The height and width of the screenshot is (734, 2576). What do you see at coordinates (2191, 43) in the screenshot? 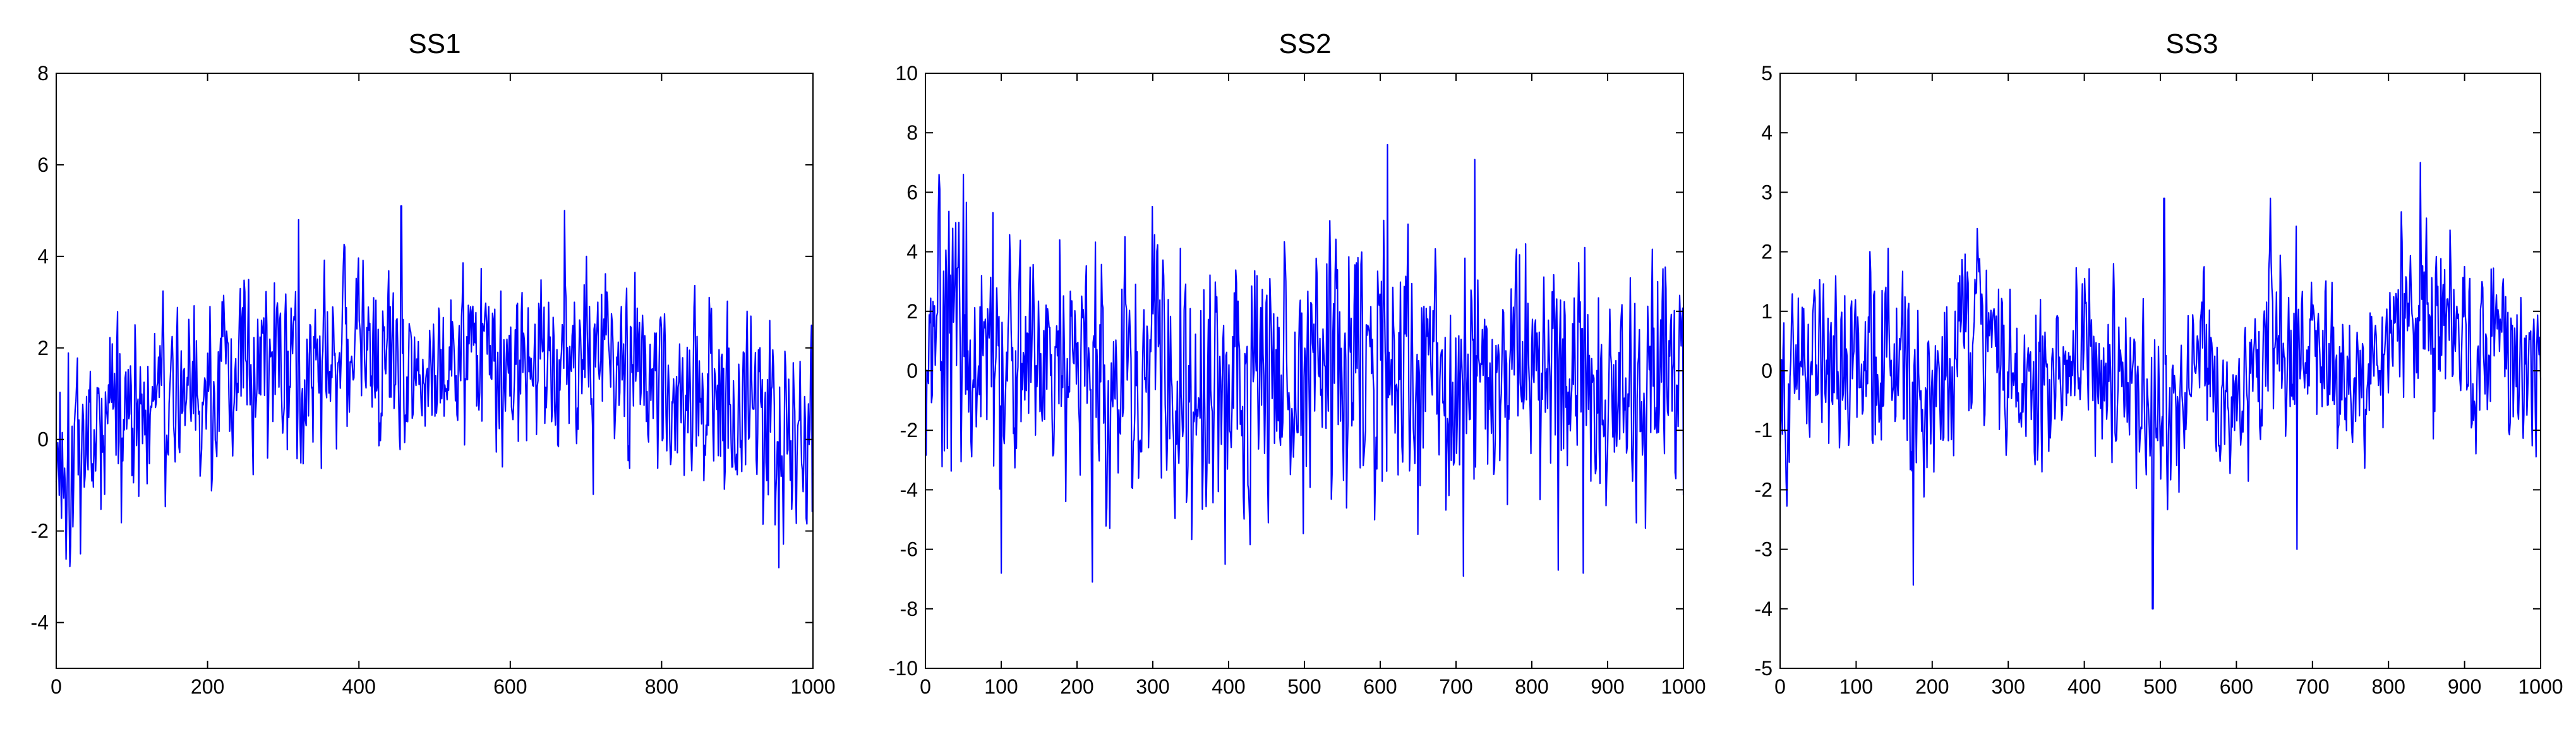
I see `chart-title: SS3` at bounding box center [2191, 43].